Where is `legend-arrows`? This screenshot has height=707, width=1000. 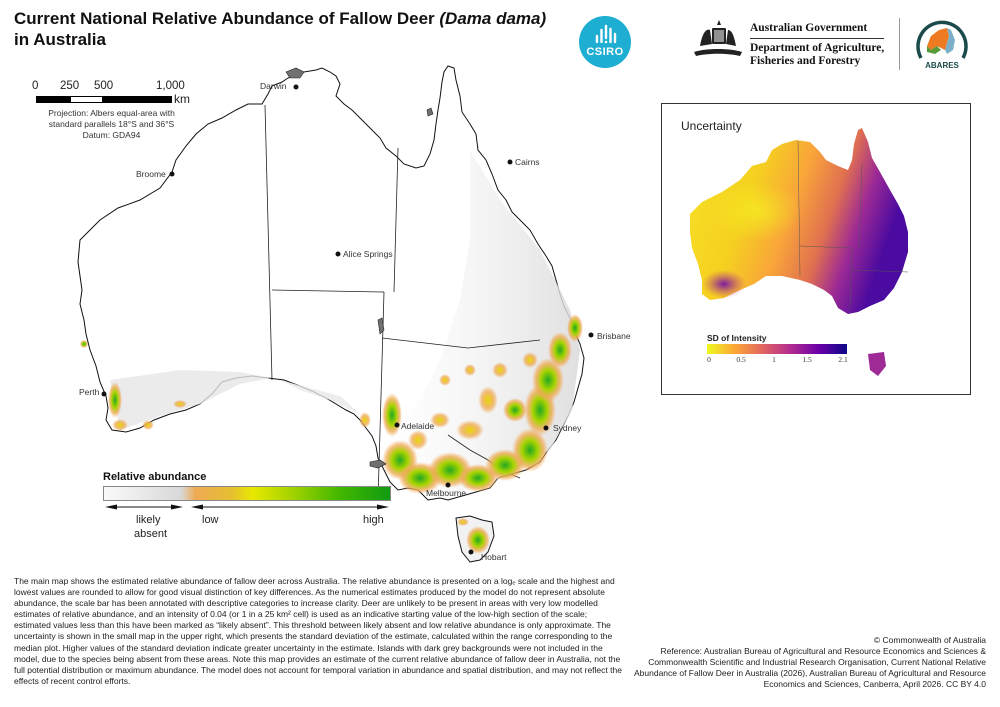
legend-arrows is located at coordinates (247, 507).